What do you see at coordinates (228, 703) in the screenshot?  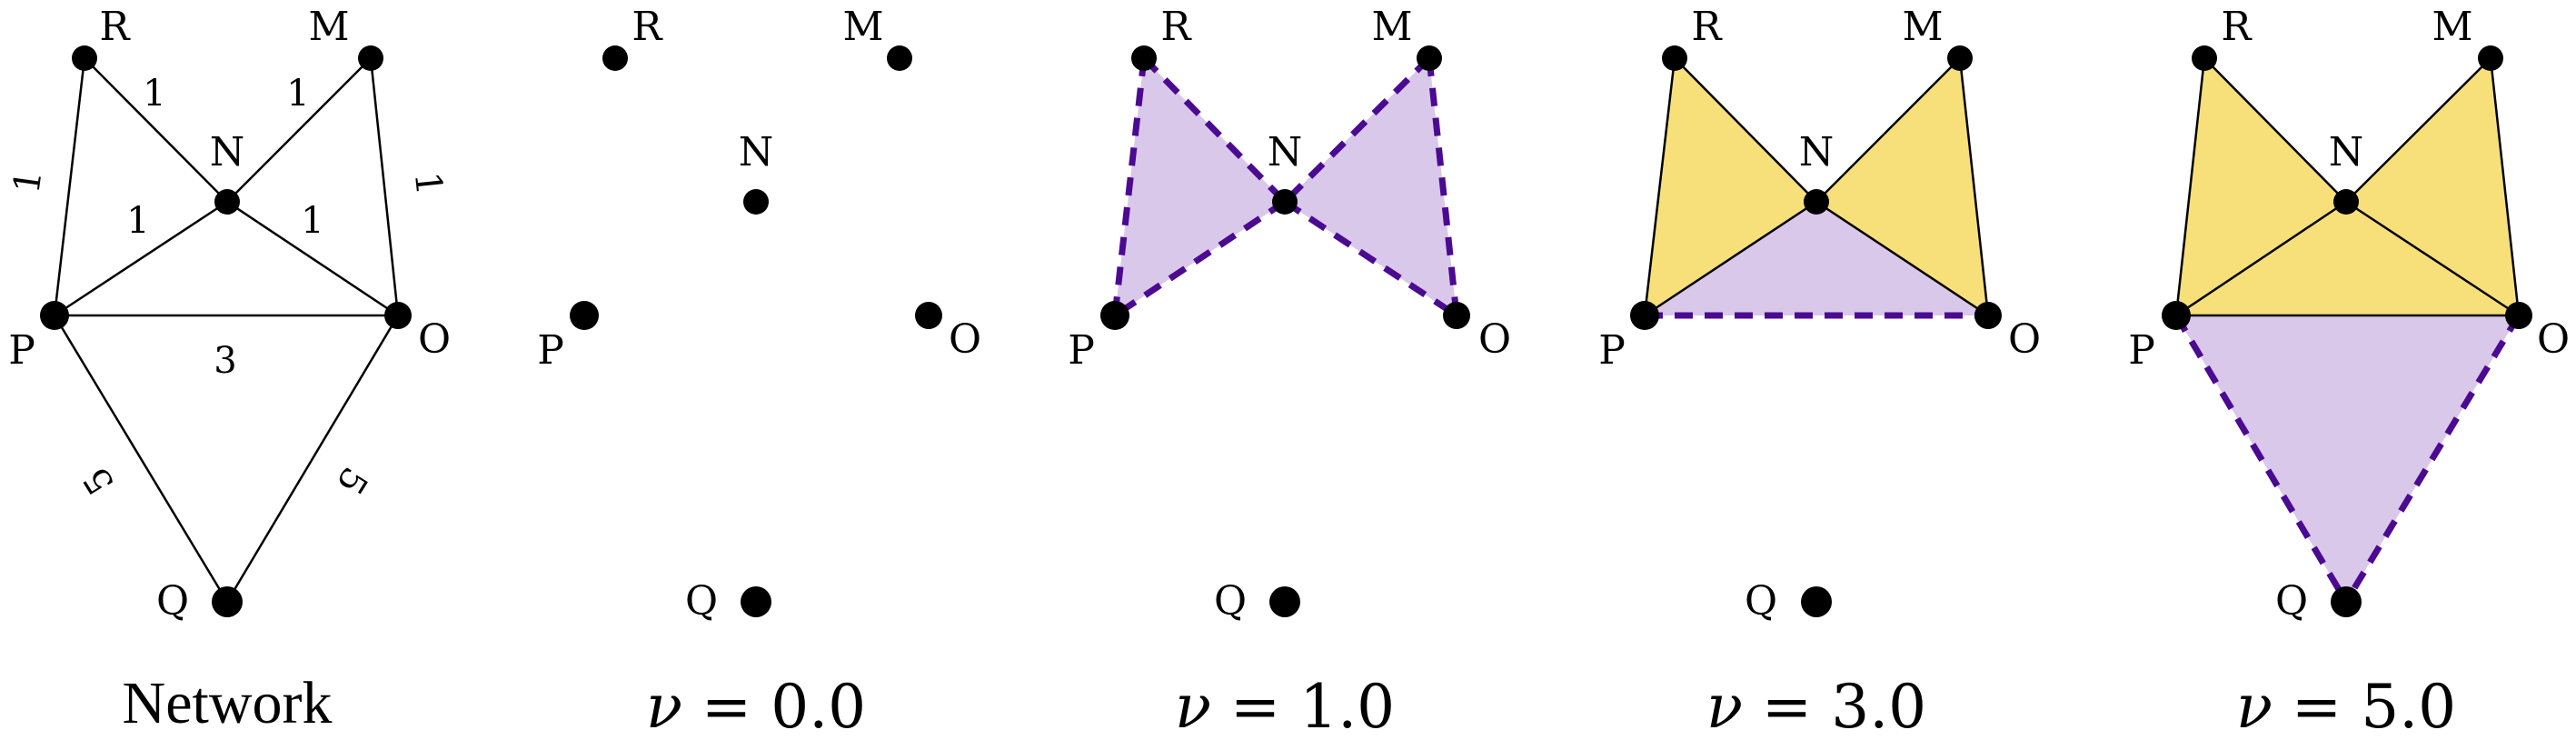 I see `caption-network: Network` at bounding box center [228, 703].